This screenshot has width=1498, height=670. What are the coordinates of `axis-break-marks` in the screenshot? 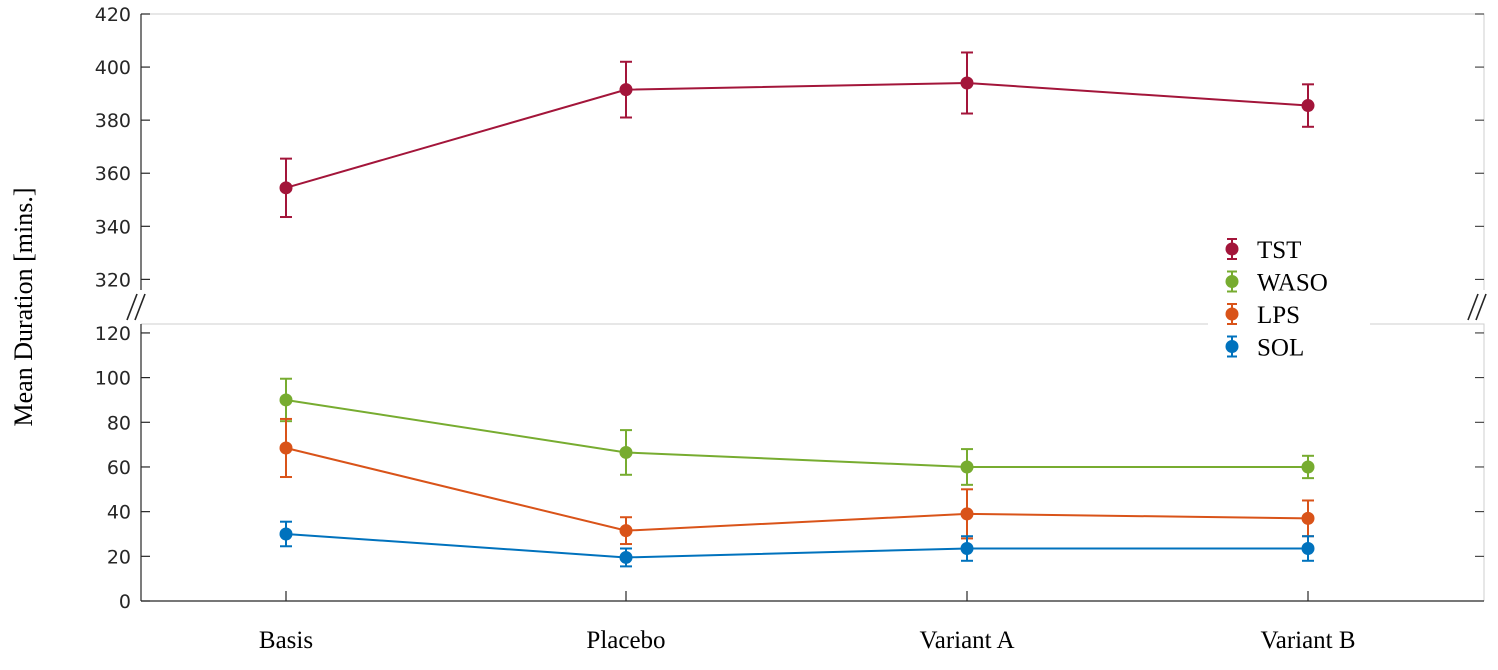 It's located at (806, 307).